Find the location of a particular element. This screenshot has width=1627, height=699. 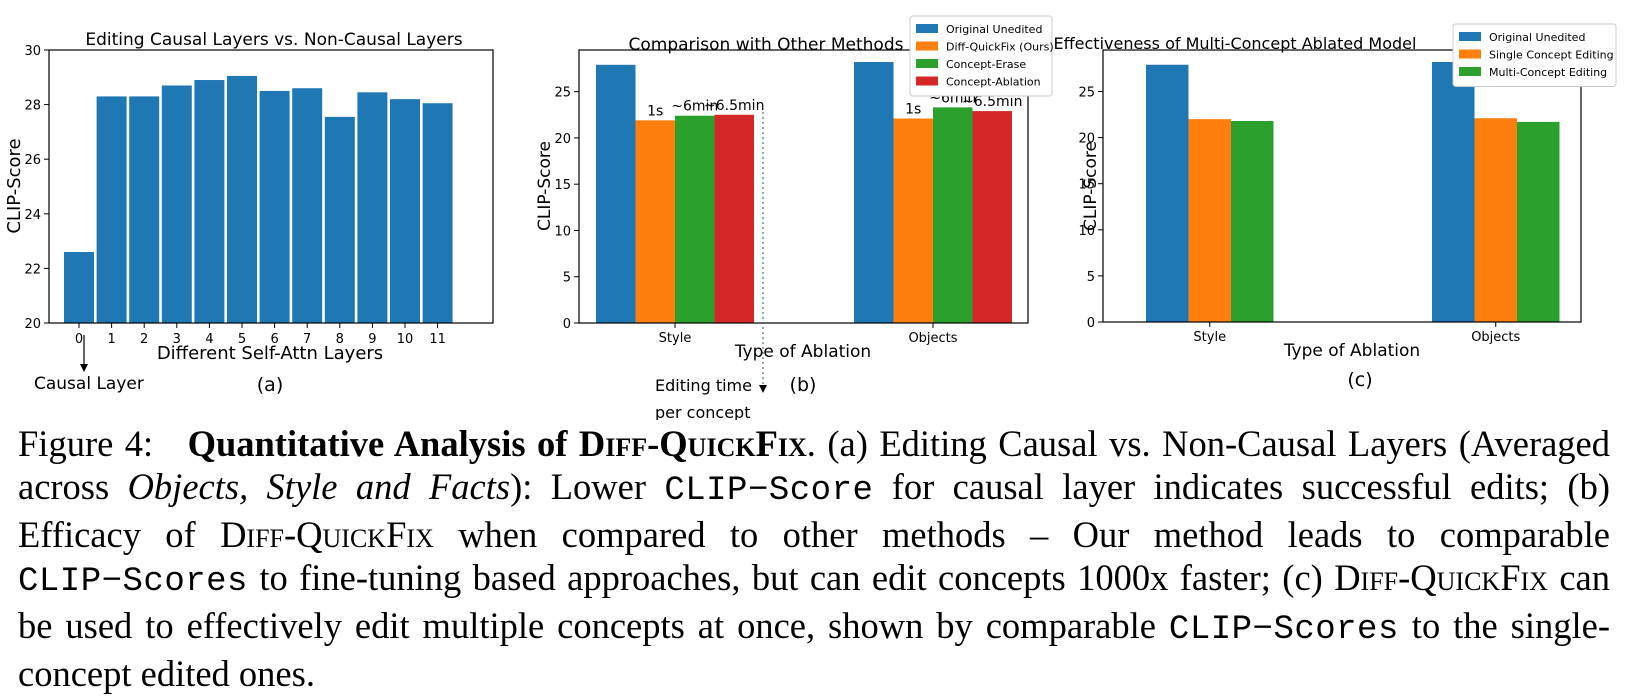

chart-b-ylabel: CLIP-Score is located at coordinates (545, 186).